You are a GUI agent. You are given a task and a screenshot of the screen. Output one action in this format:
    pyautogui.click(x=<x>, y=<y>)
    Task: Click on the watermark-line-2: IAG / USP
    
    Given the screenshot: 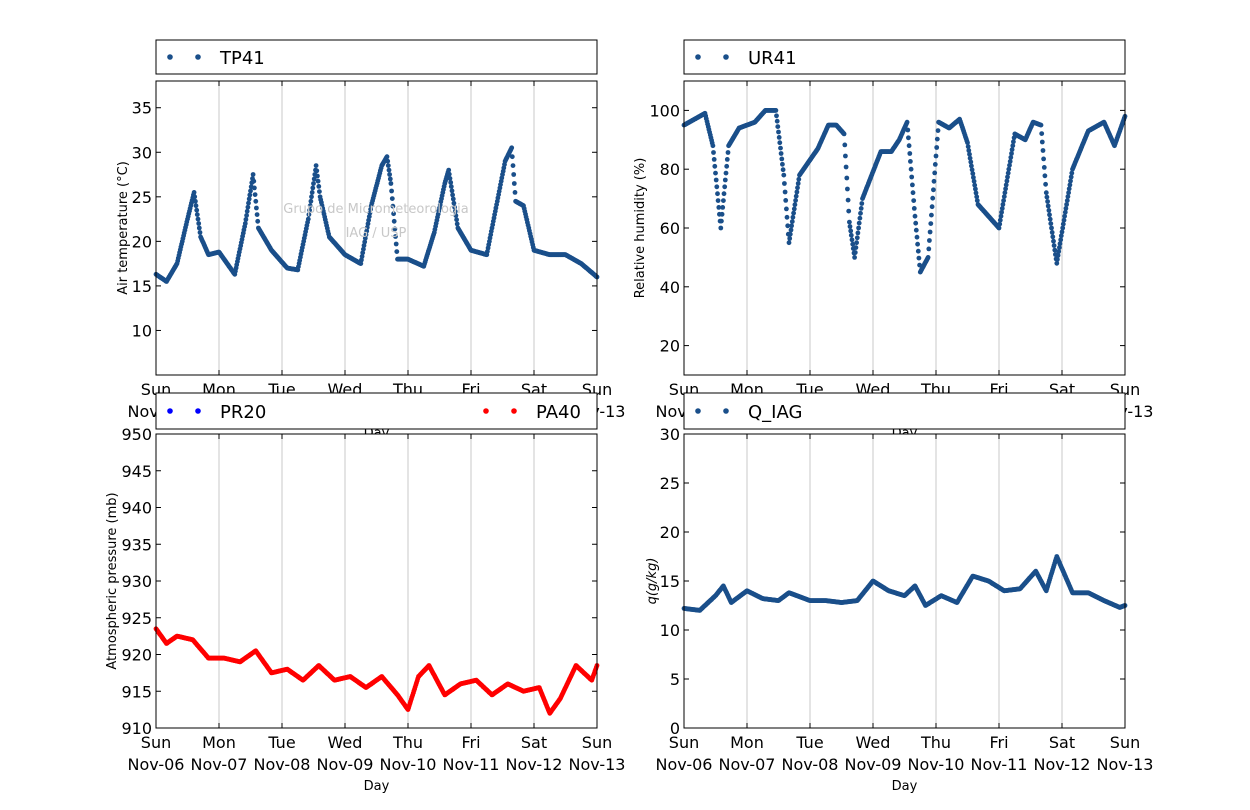 What is the action you would take?
    pyautogui.click(x=376, y=233)
    